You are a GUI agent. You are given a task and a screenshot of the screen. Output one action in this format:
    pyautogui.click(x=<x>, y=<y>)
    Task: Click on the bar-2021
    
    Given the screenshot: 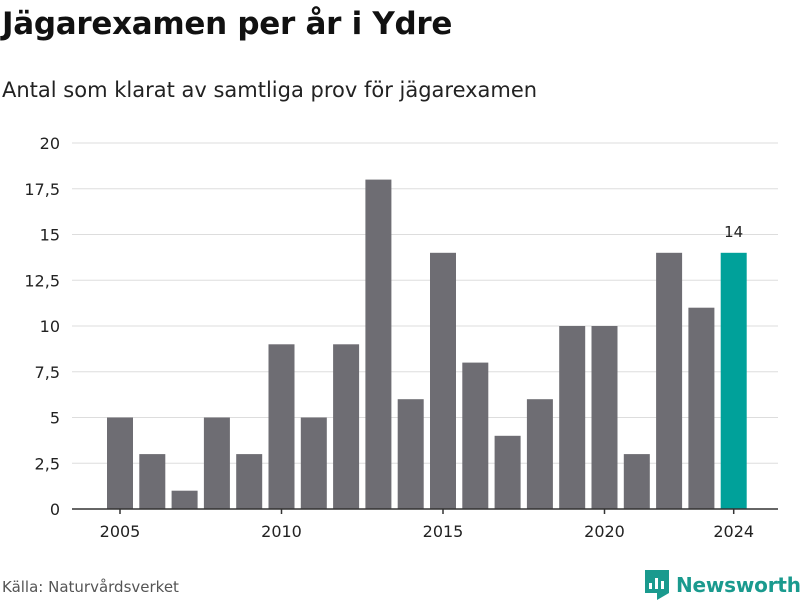 What is the action you would take?
    pyautogui.click(x=636, y=481)
    